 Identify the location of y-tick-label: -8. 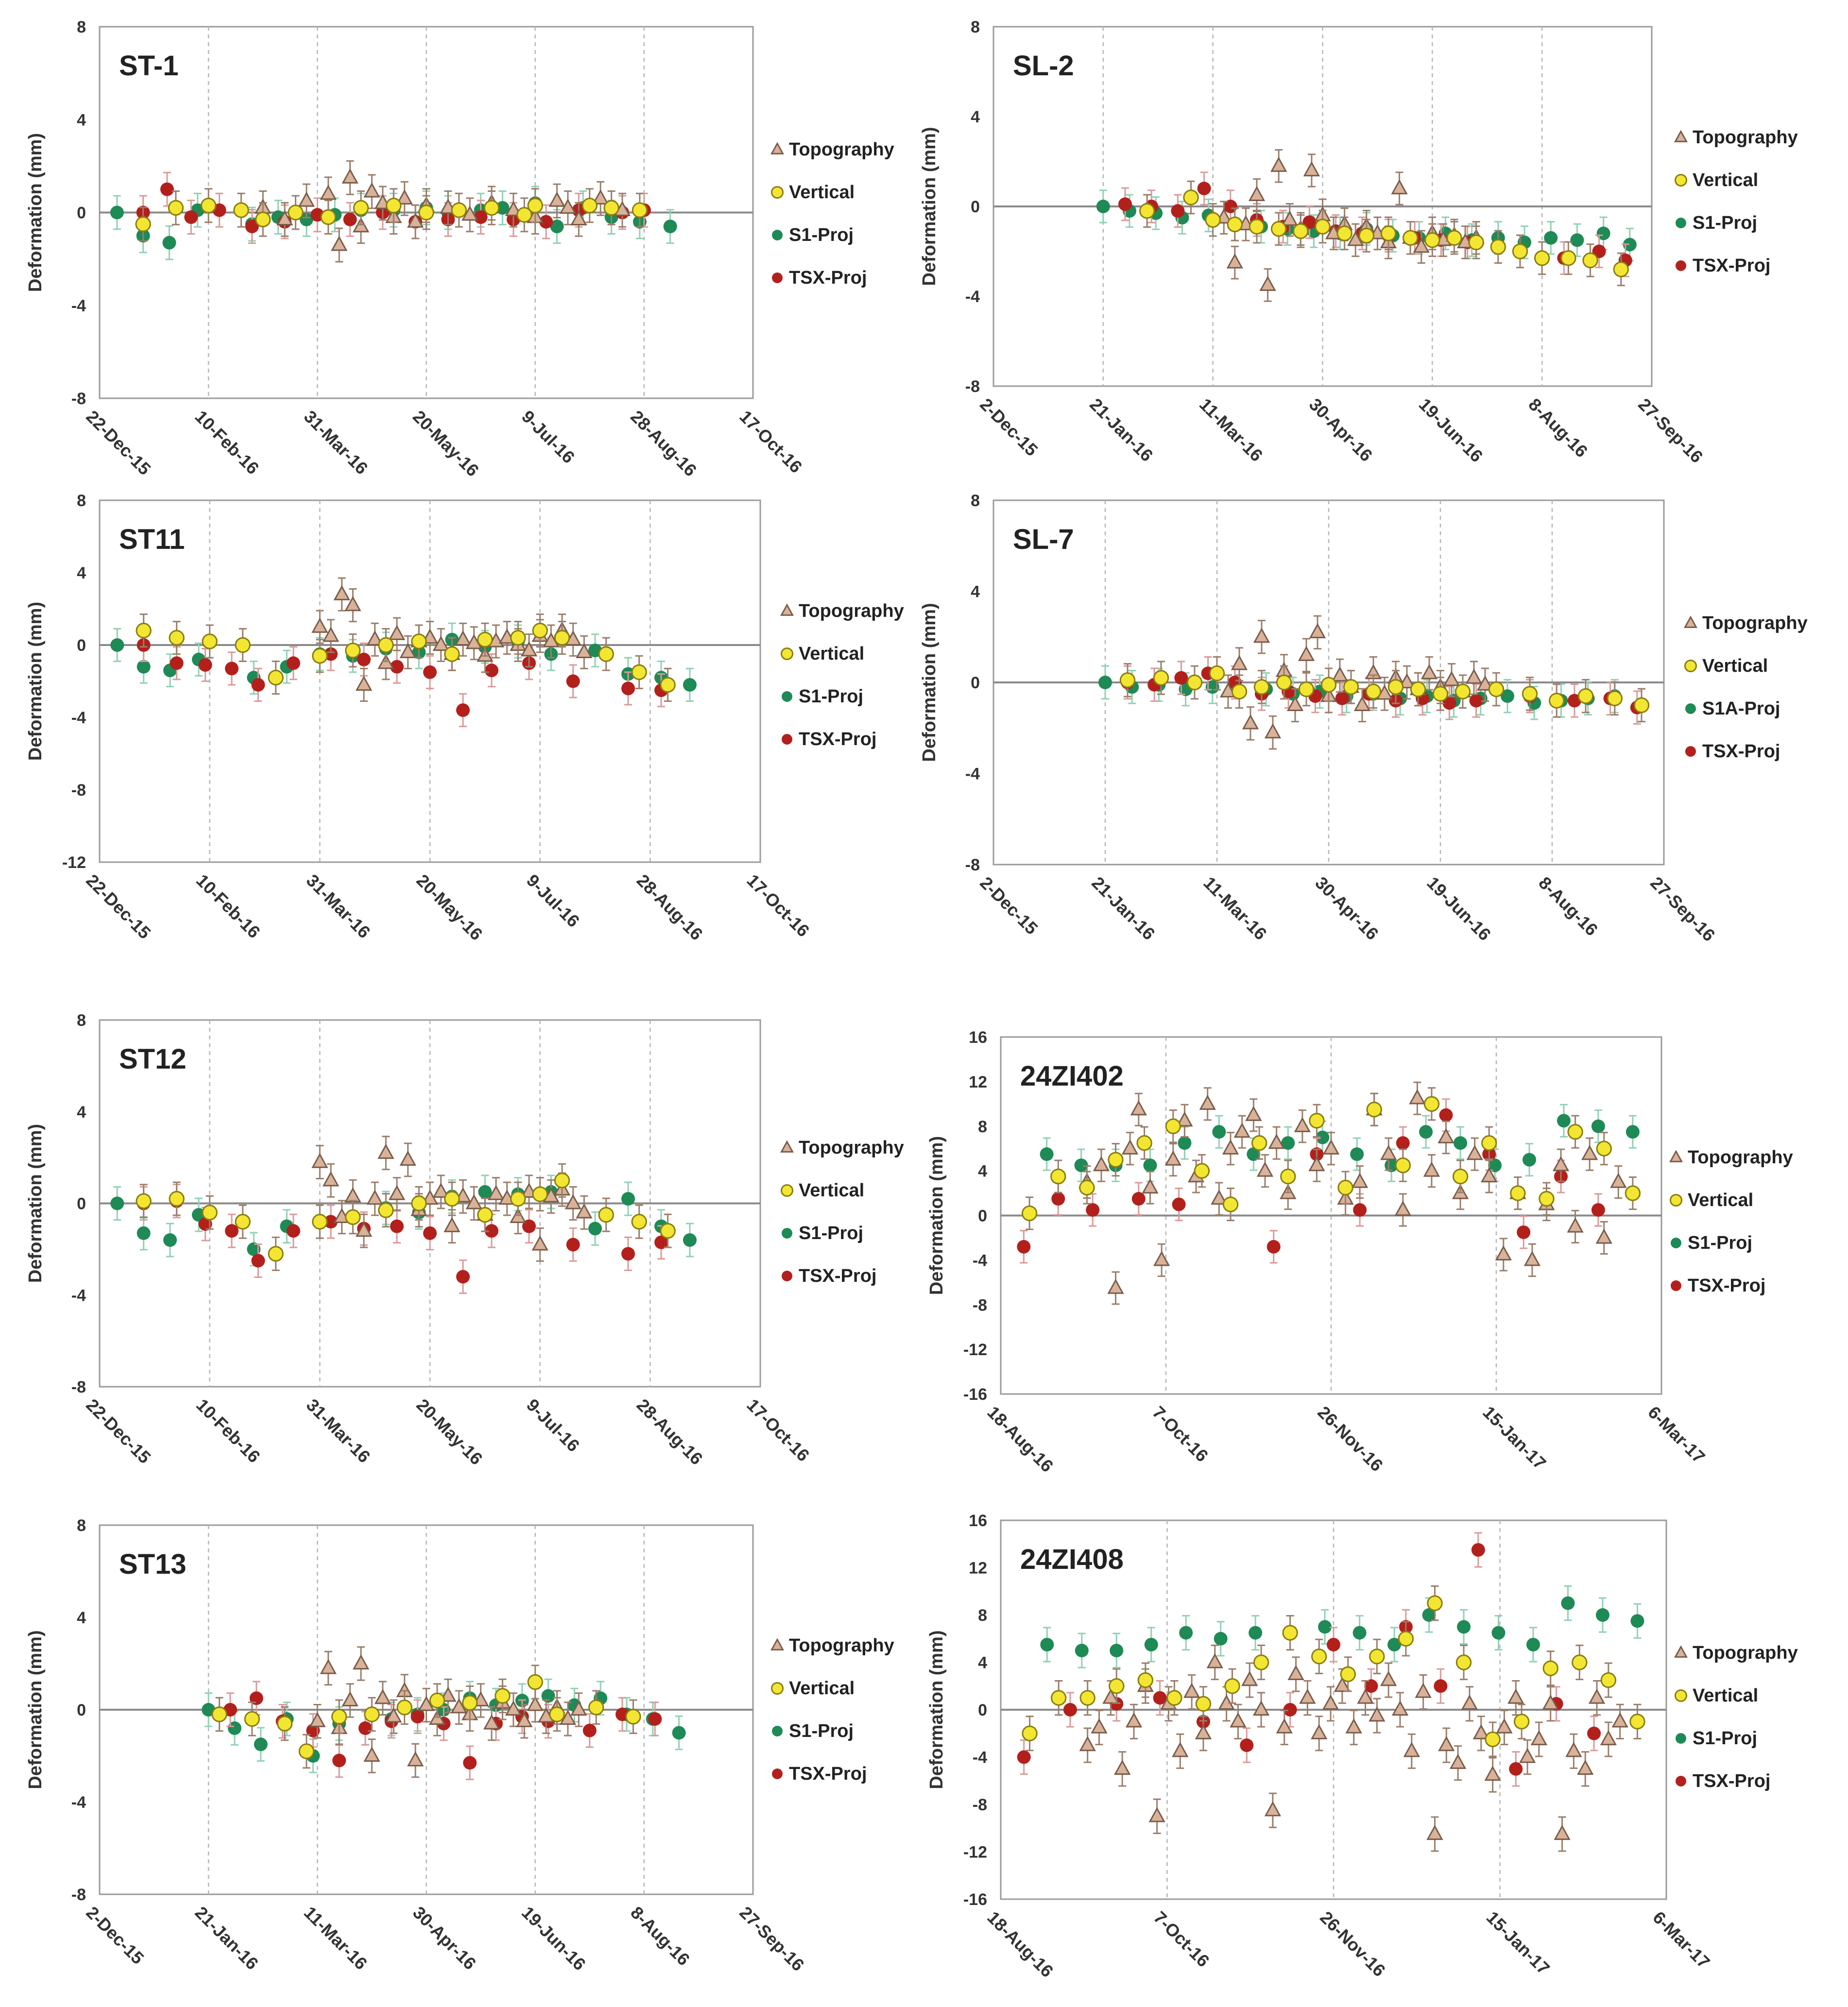
(78, 1387).